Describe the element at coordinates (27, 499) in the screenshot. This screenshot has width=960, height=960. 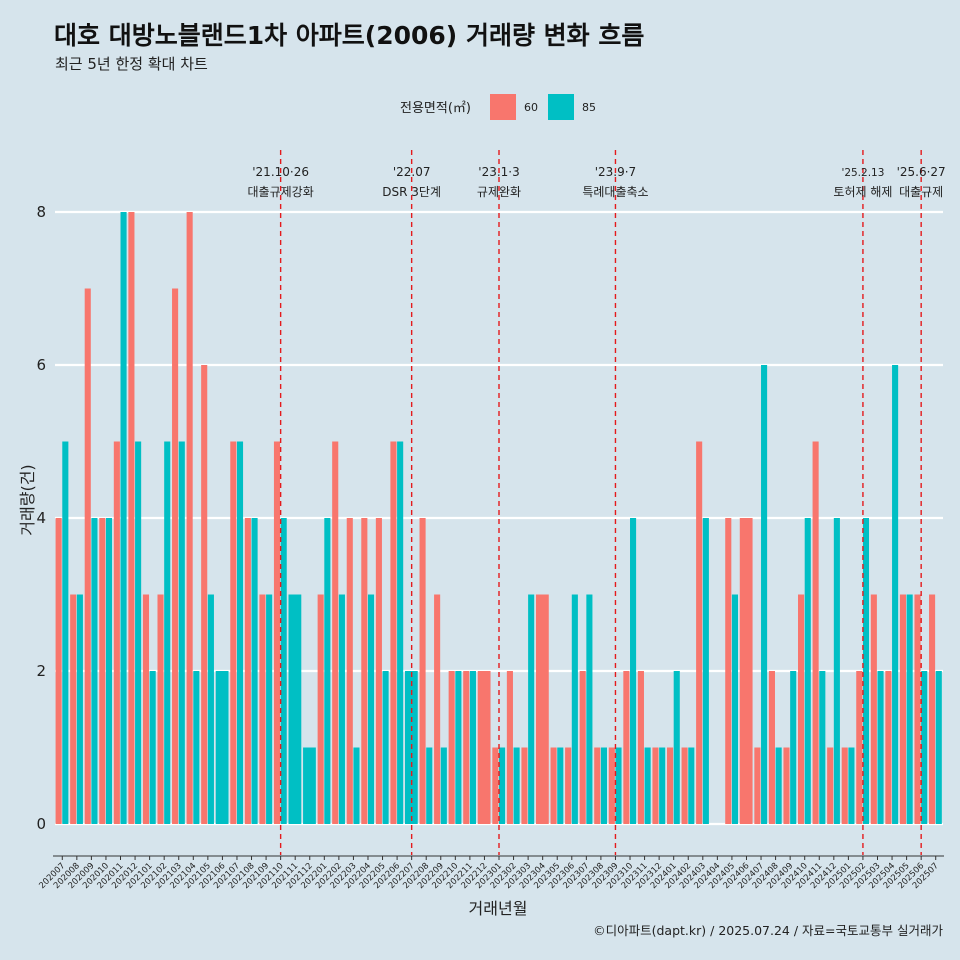
I see `y-axis-label: 거래량(건)` at that location.